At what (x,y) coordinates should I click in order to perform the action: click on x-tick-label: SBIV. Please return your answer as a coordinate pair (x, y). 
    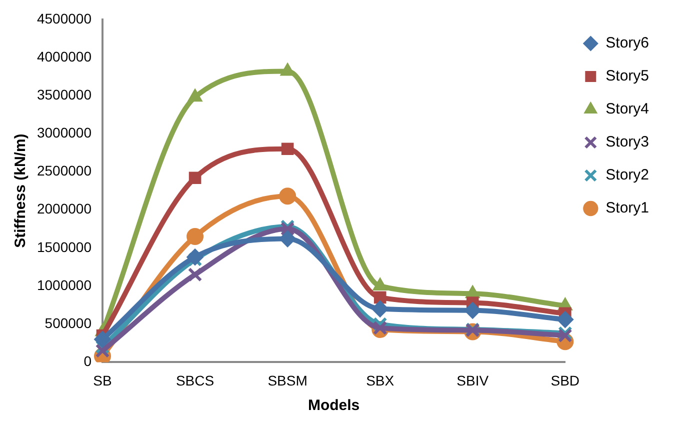
    Looking at the image, I should click on (473, 380).